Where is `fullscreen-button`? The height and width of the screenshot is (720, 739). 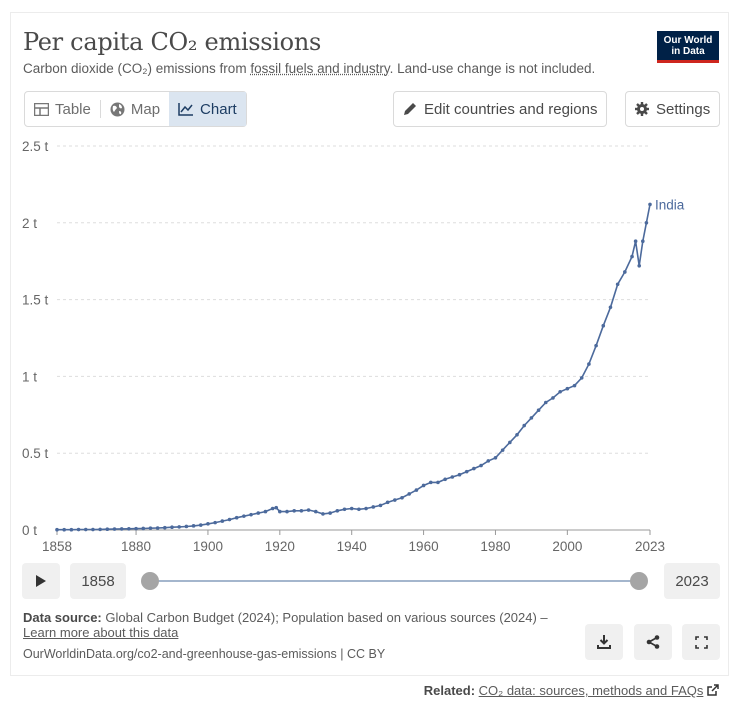
fullscreen-button is located at coordinates (701, 642).